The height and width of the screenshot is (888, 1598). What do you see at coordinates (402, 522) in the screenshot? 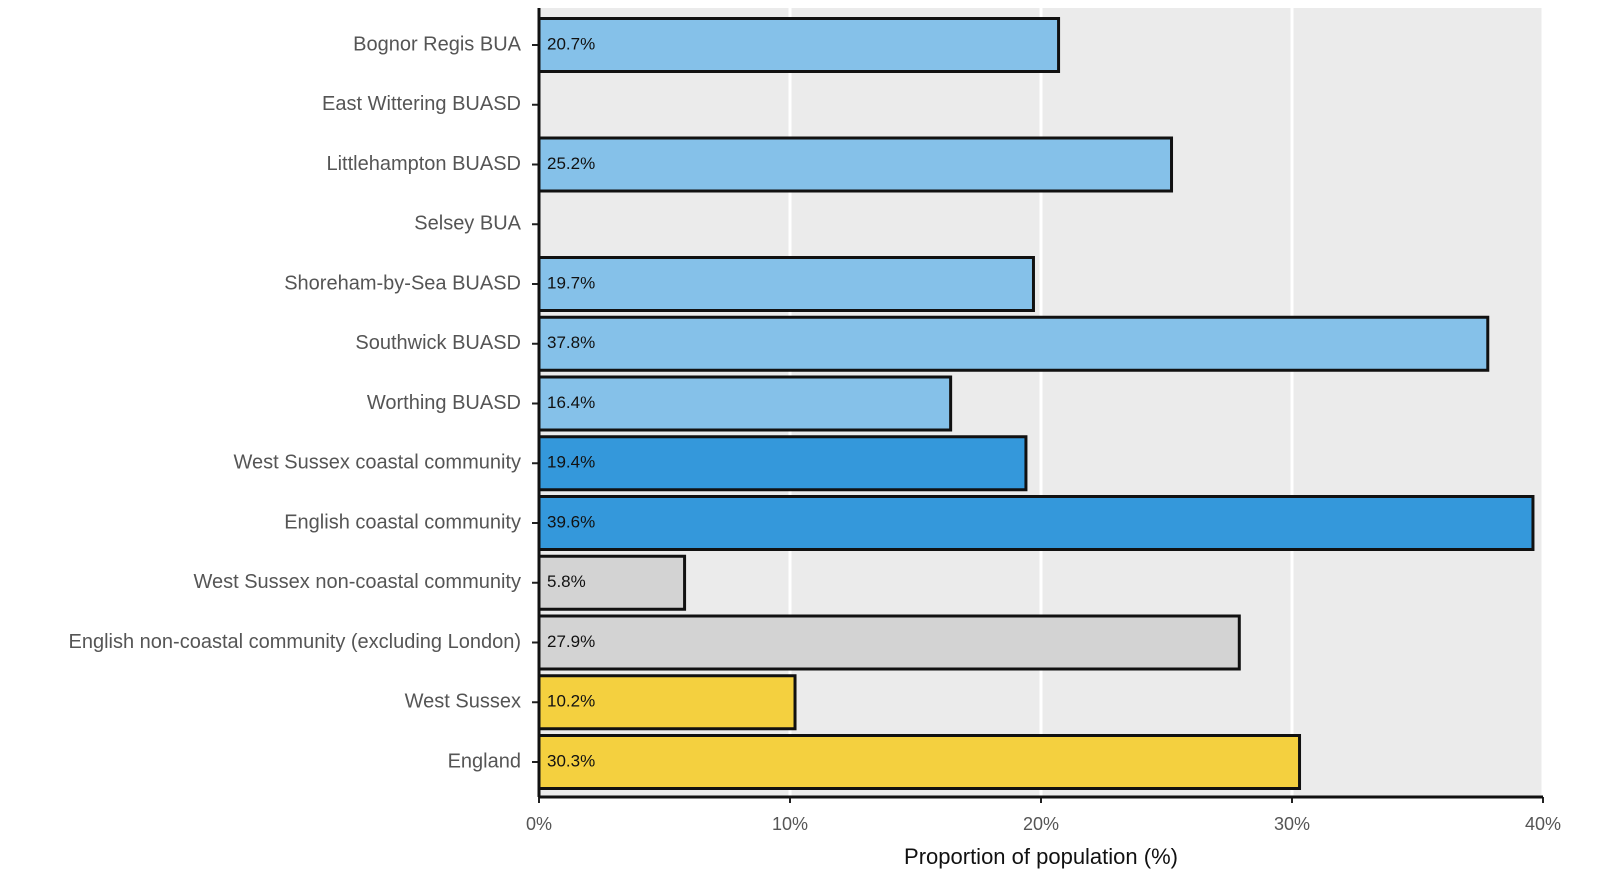
I see `y-tick-label: English coastal community` at bounding box center [402, 522].